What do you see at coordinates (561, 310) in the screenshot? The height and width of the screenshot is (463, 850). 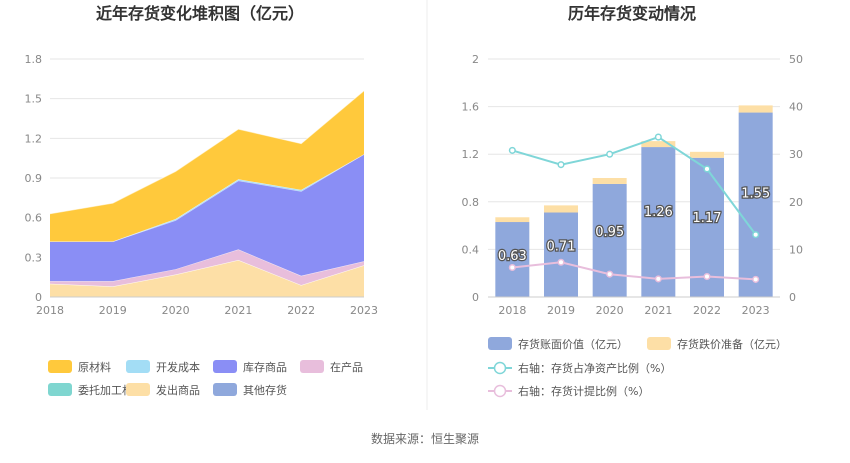 I see `right-x-tick-label: 2019` at bounding box center [561, 310].